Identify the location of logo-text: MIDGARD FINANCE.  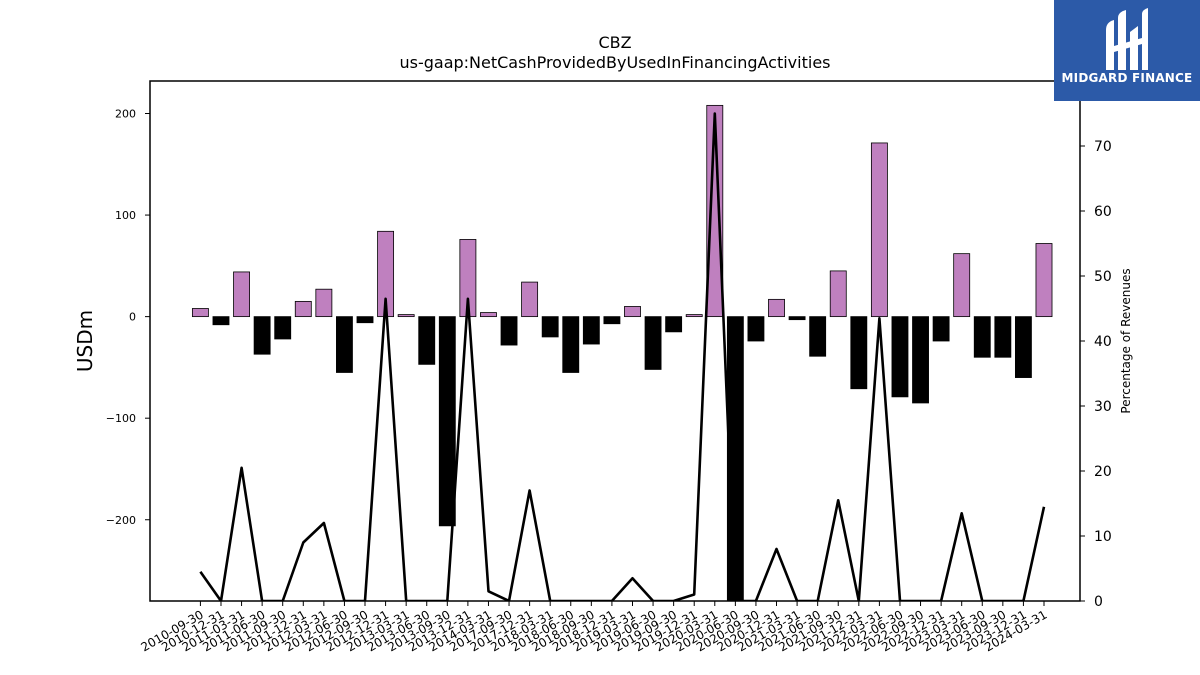
(1127, 78).